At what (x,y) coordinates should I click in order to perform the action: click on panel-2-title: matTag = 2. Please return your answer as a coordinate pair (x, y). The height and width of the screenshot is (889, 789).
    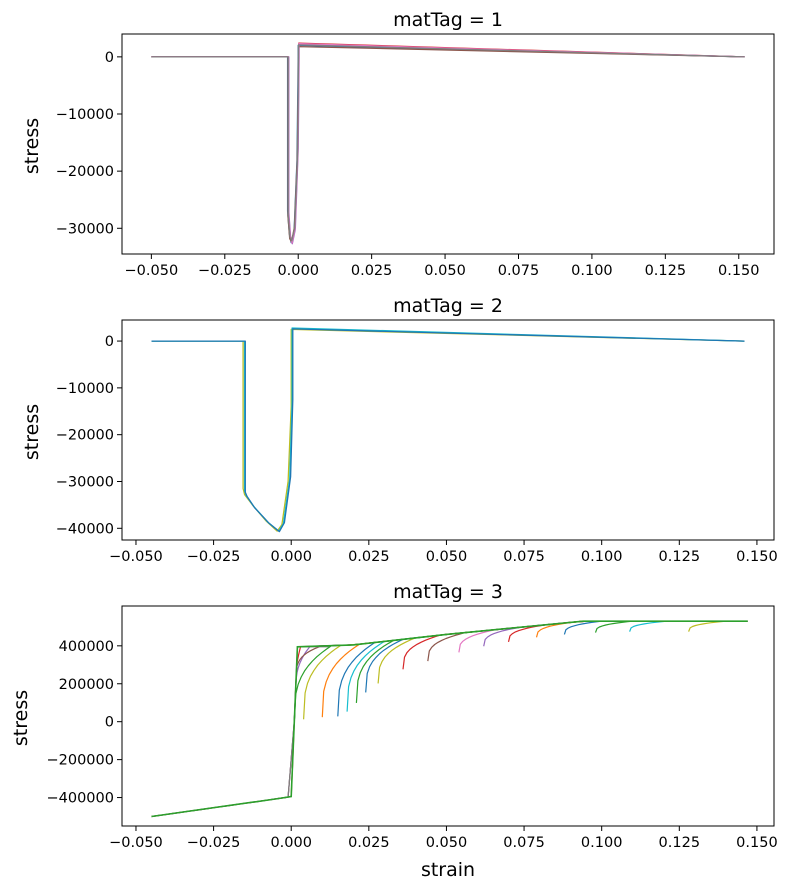
    Looking at the image, I should click on (448, 306).